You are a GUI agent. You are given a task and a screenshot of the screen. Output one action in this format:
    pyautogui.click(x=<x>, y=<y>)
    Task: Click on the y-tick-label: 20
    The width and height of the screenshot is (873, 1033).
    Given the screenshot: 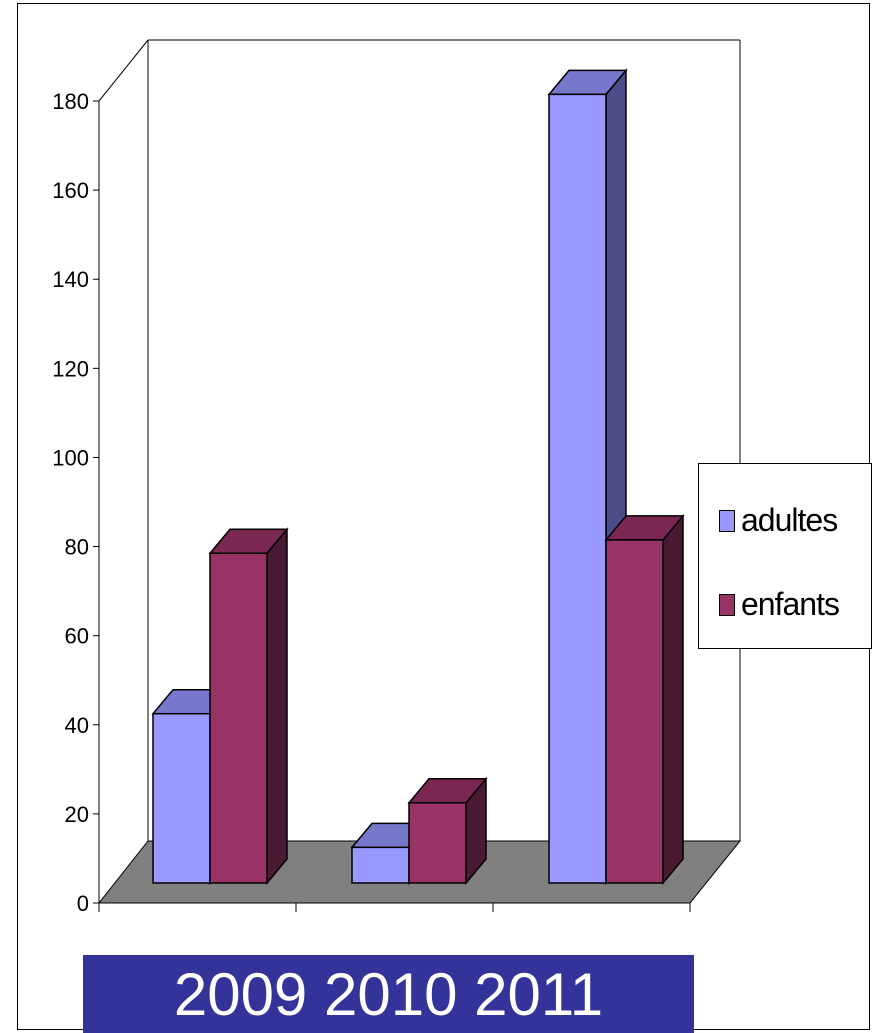 What is the action you would take?
    pyautogui.click(x=77, y=814)
    